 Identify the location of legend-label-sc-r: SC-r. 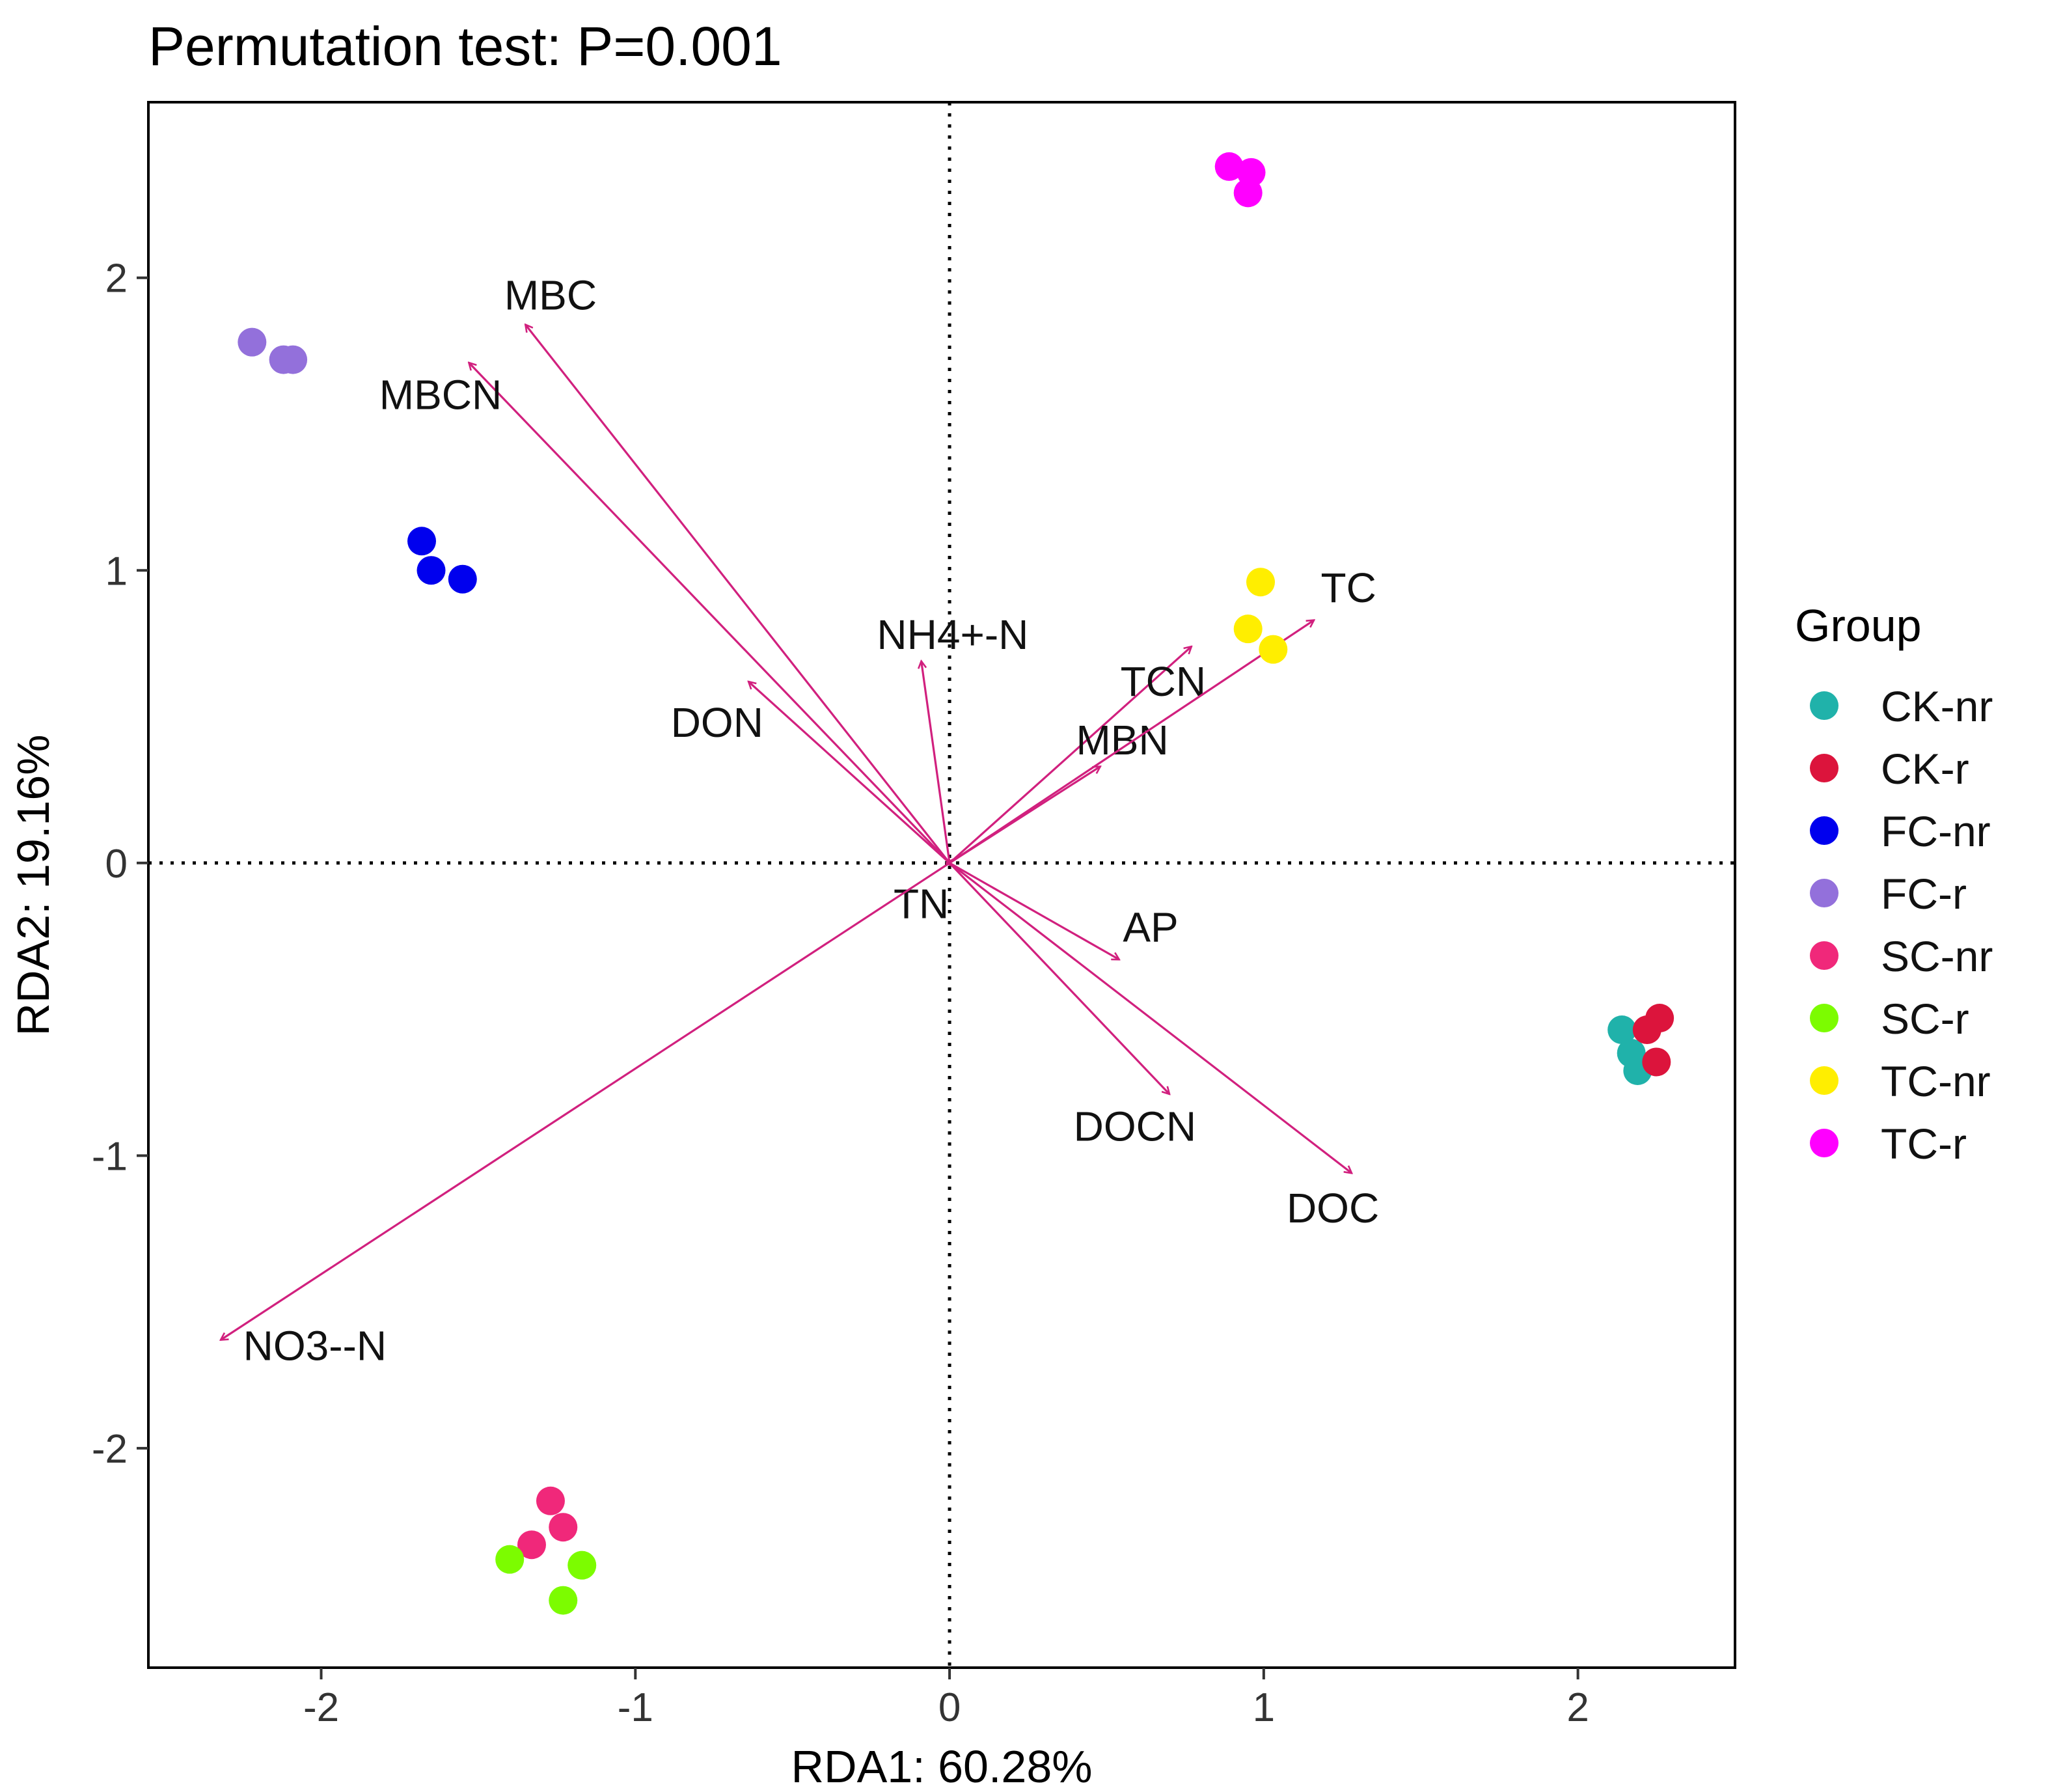
(1925, 1019).